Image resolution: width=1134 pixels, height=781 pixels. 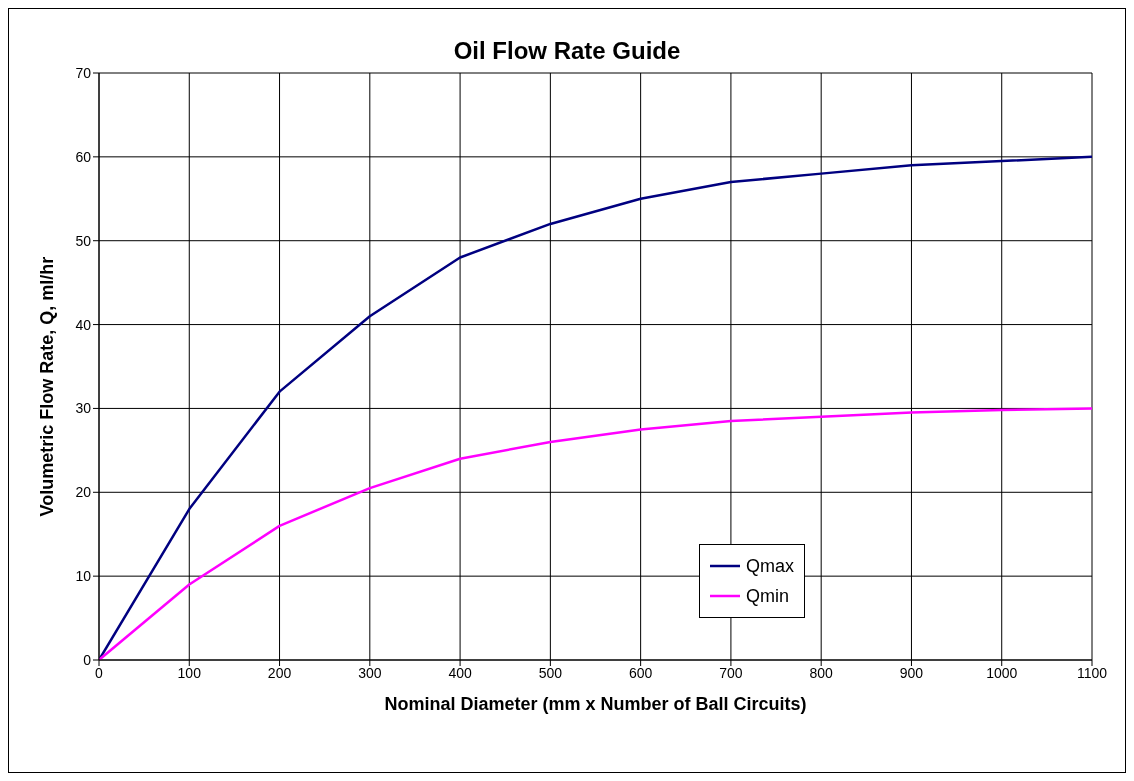 What do you see at coordinates (370, 672) in the screenshot?
I see `x-tick-label: 300` at bounding box center [370, 672].